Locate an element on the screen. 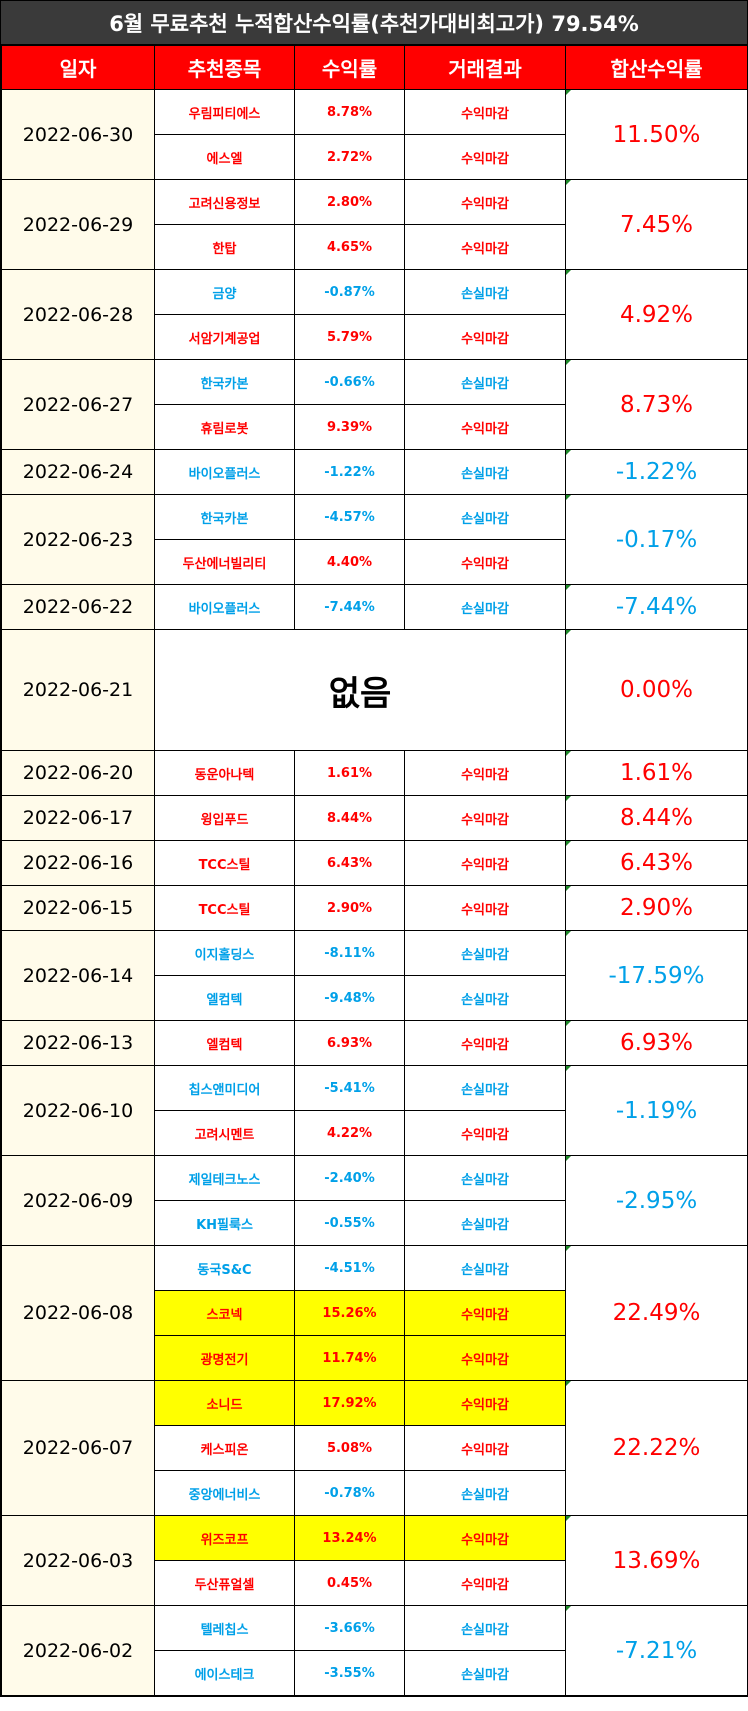 This screenshot has height=1711, width=748. total-return: -0.17% is located at coordinates (656, 539).